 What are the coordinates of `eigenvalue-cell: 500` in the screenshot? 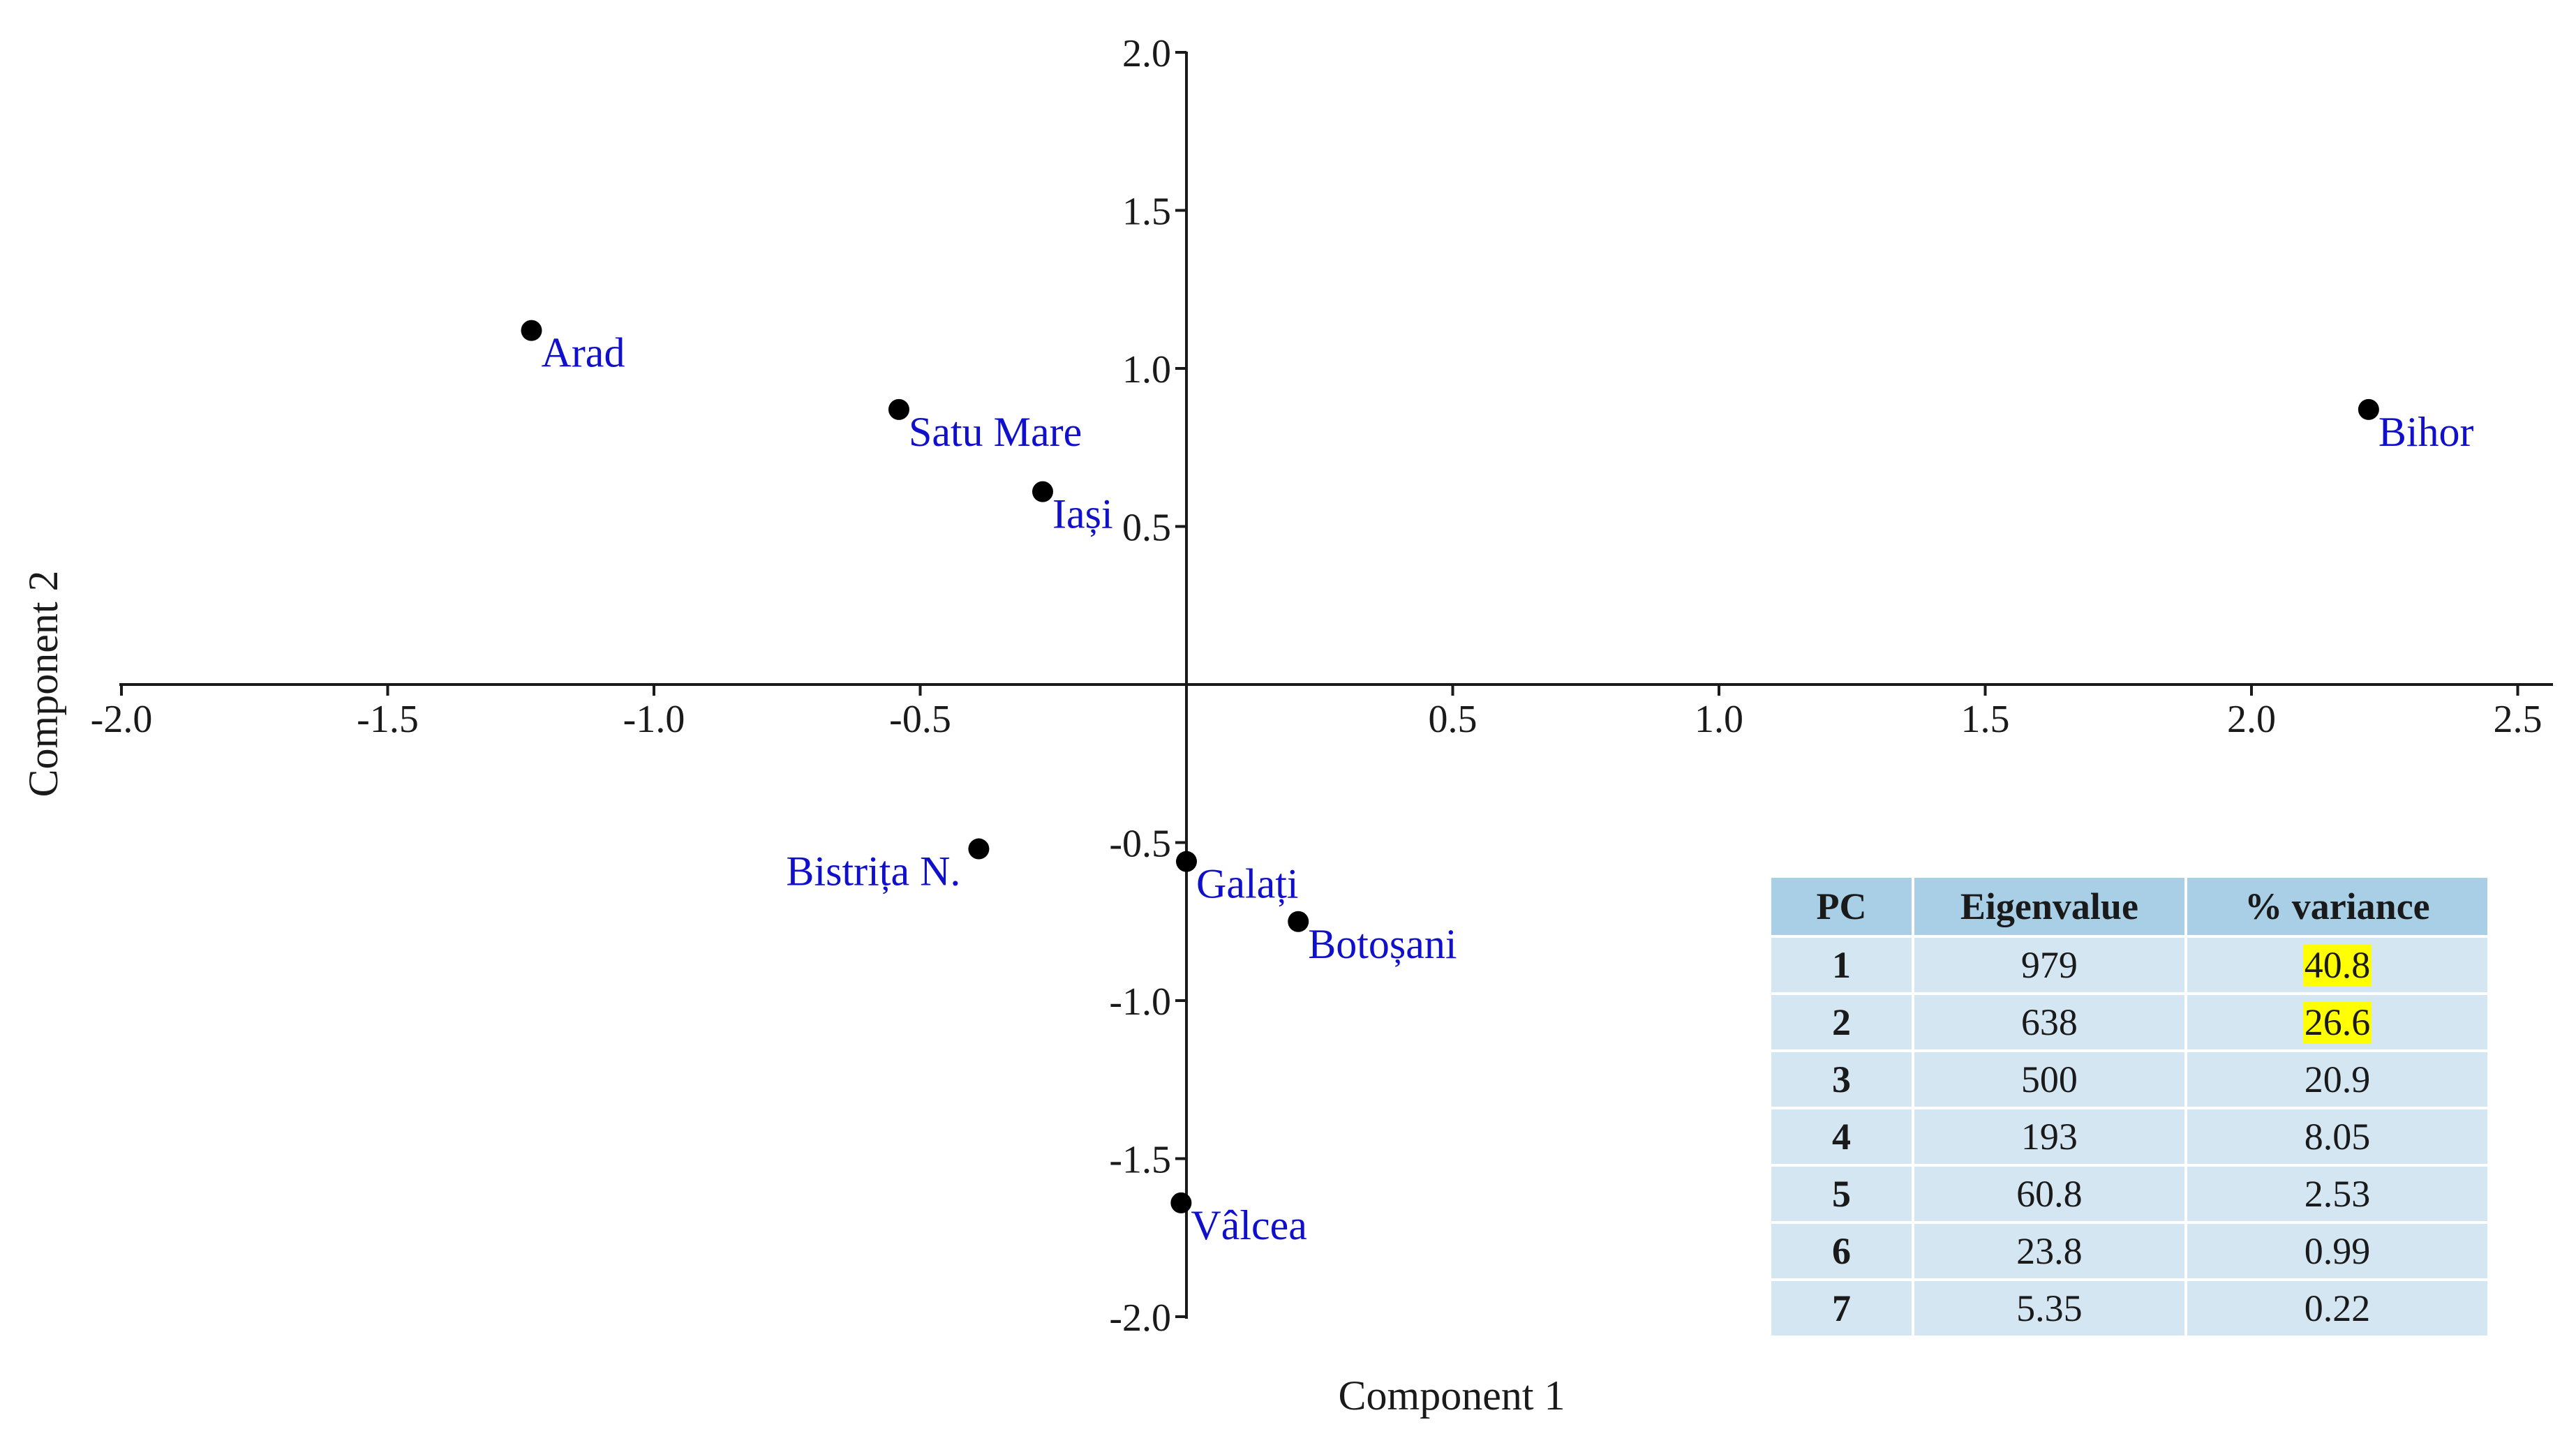 It's located at (2049, 1079).